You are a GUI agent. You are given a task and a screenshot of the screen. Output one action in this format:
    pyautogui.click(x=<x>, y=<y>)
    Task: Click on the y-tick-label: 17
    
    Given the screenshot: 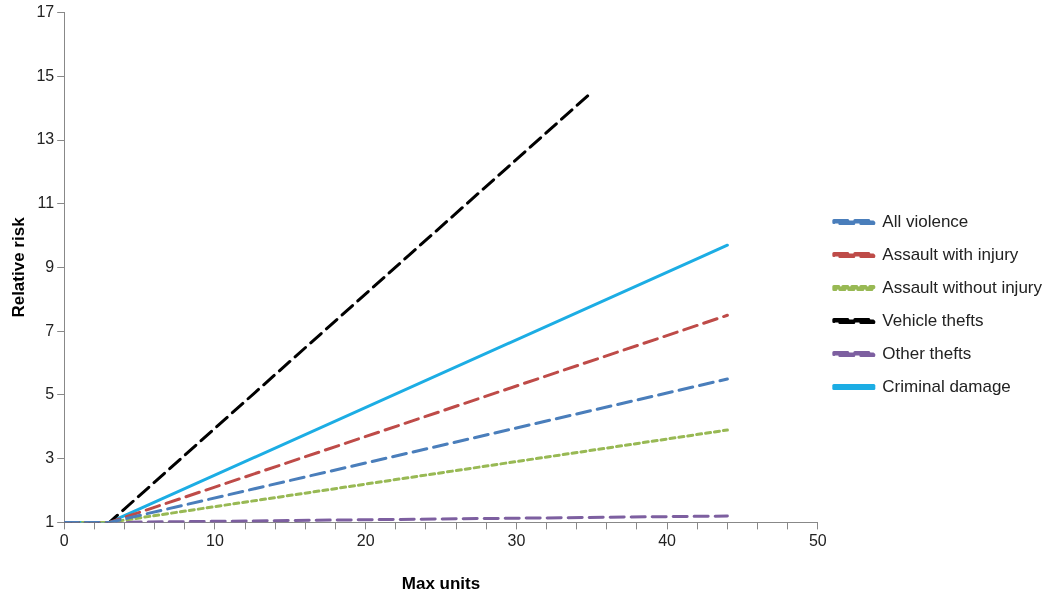 What is the action you would take?
    pyautogui.click(x=45, y=12)
    